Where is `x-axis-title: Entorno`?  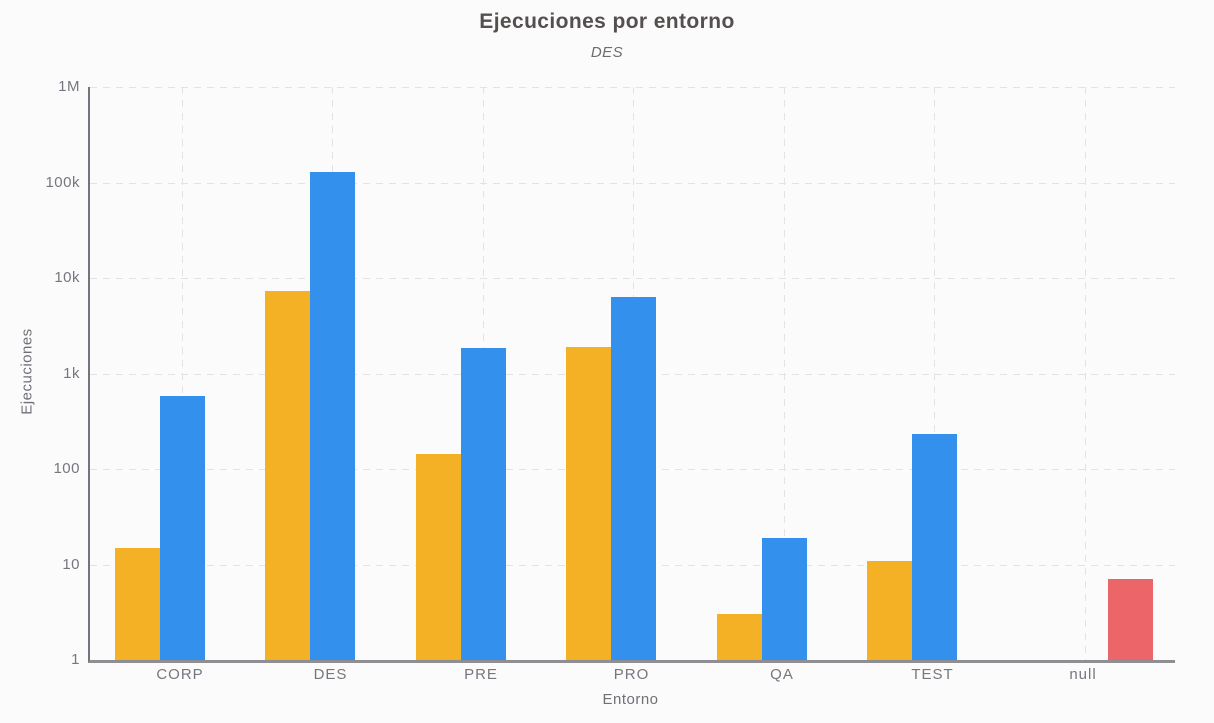
x-axis-title: Entorno is located at coordinates (630, 699).